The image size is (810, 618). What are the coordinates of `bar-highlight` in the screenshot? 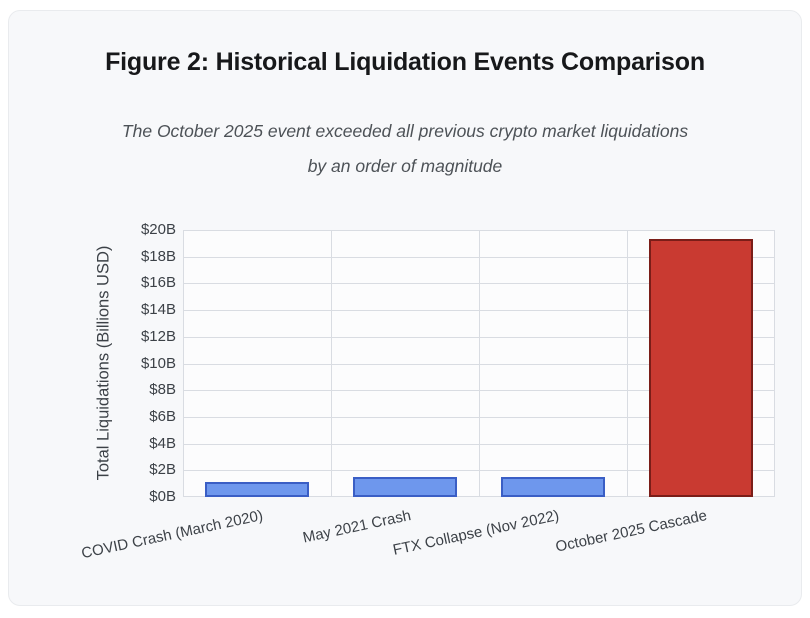 It's located at (701, 368).